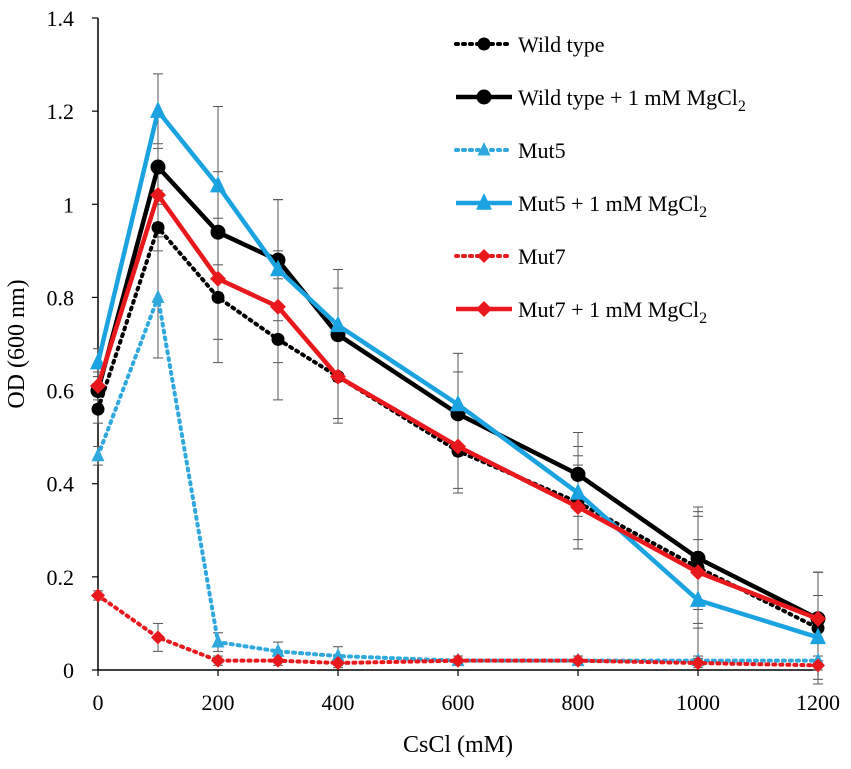 The image size is (851, 769). Describe the element at coordinates (61, 18) in the screenshot. I see `y-tick-label: 1.4` at that location.